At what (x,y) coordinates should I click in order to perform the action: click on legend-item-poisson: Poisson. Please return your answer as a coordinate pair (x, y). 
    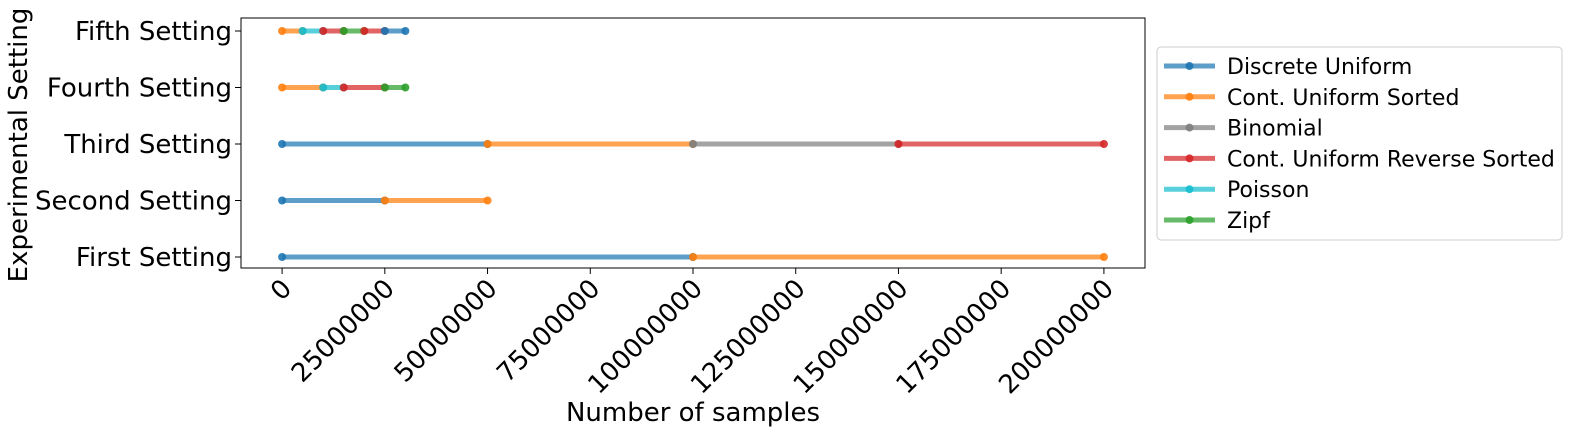
    Looking at the image, I should click on (1236, 190).